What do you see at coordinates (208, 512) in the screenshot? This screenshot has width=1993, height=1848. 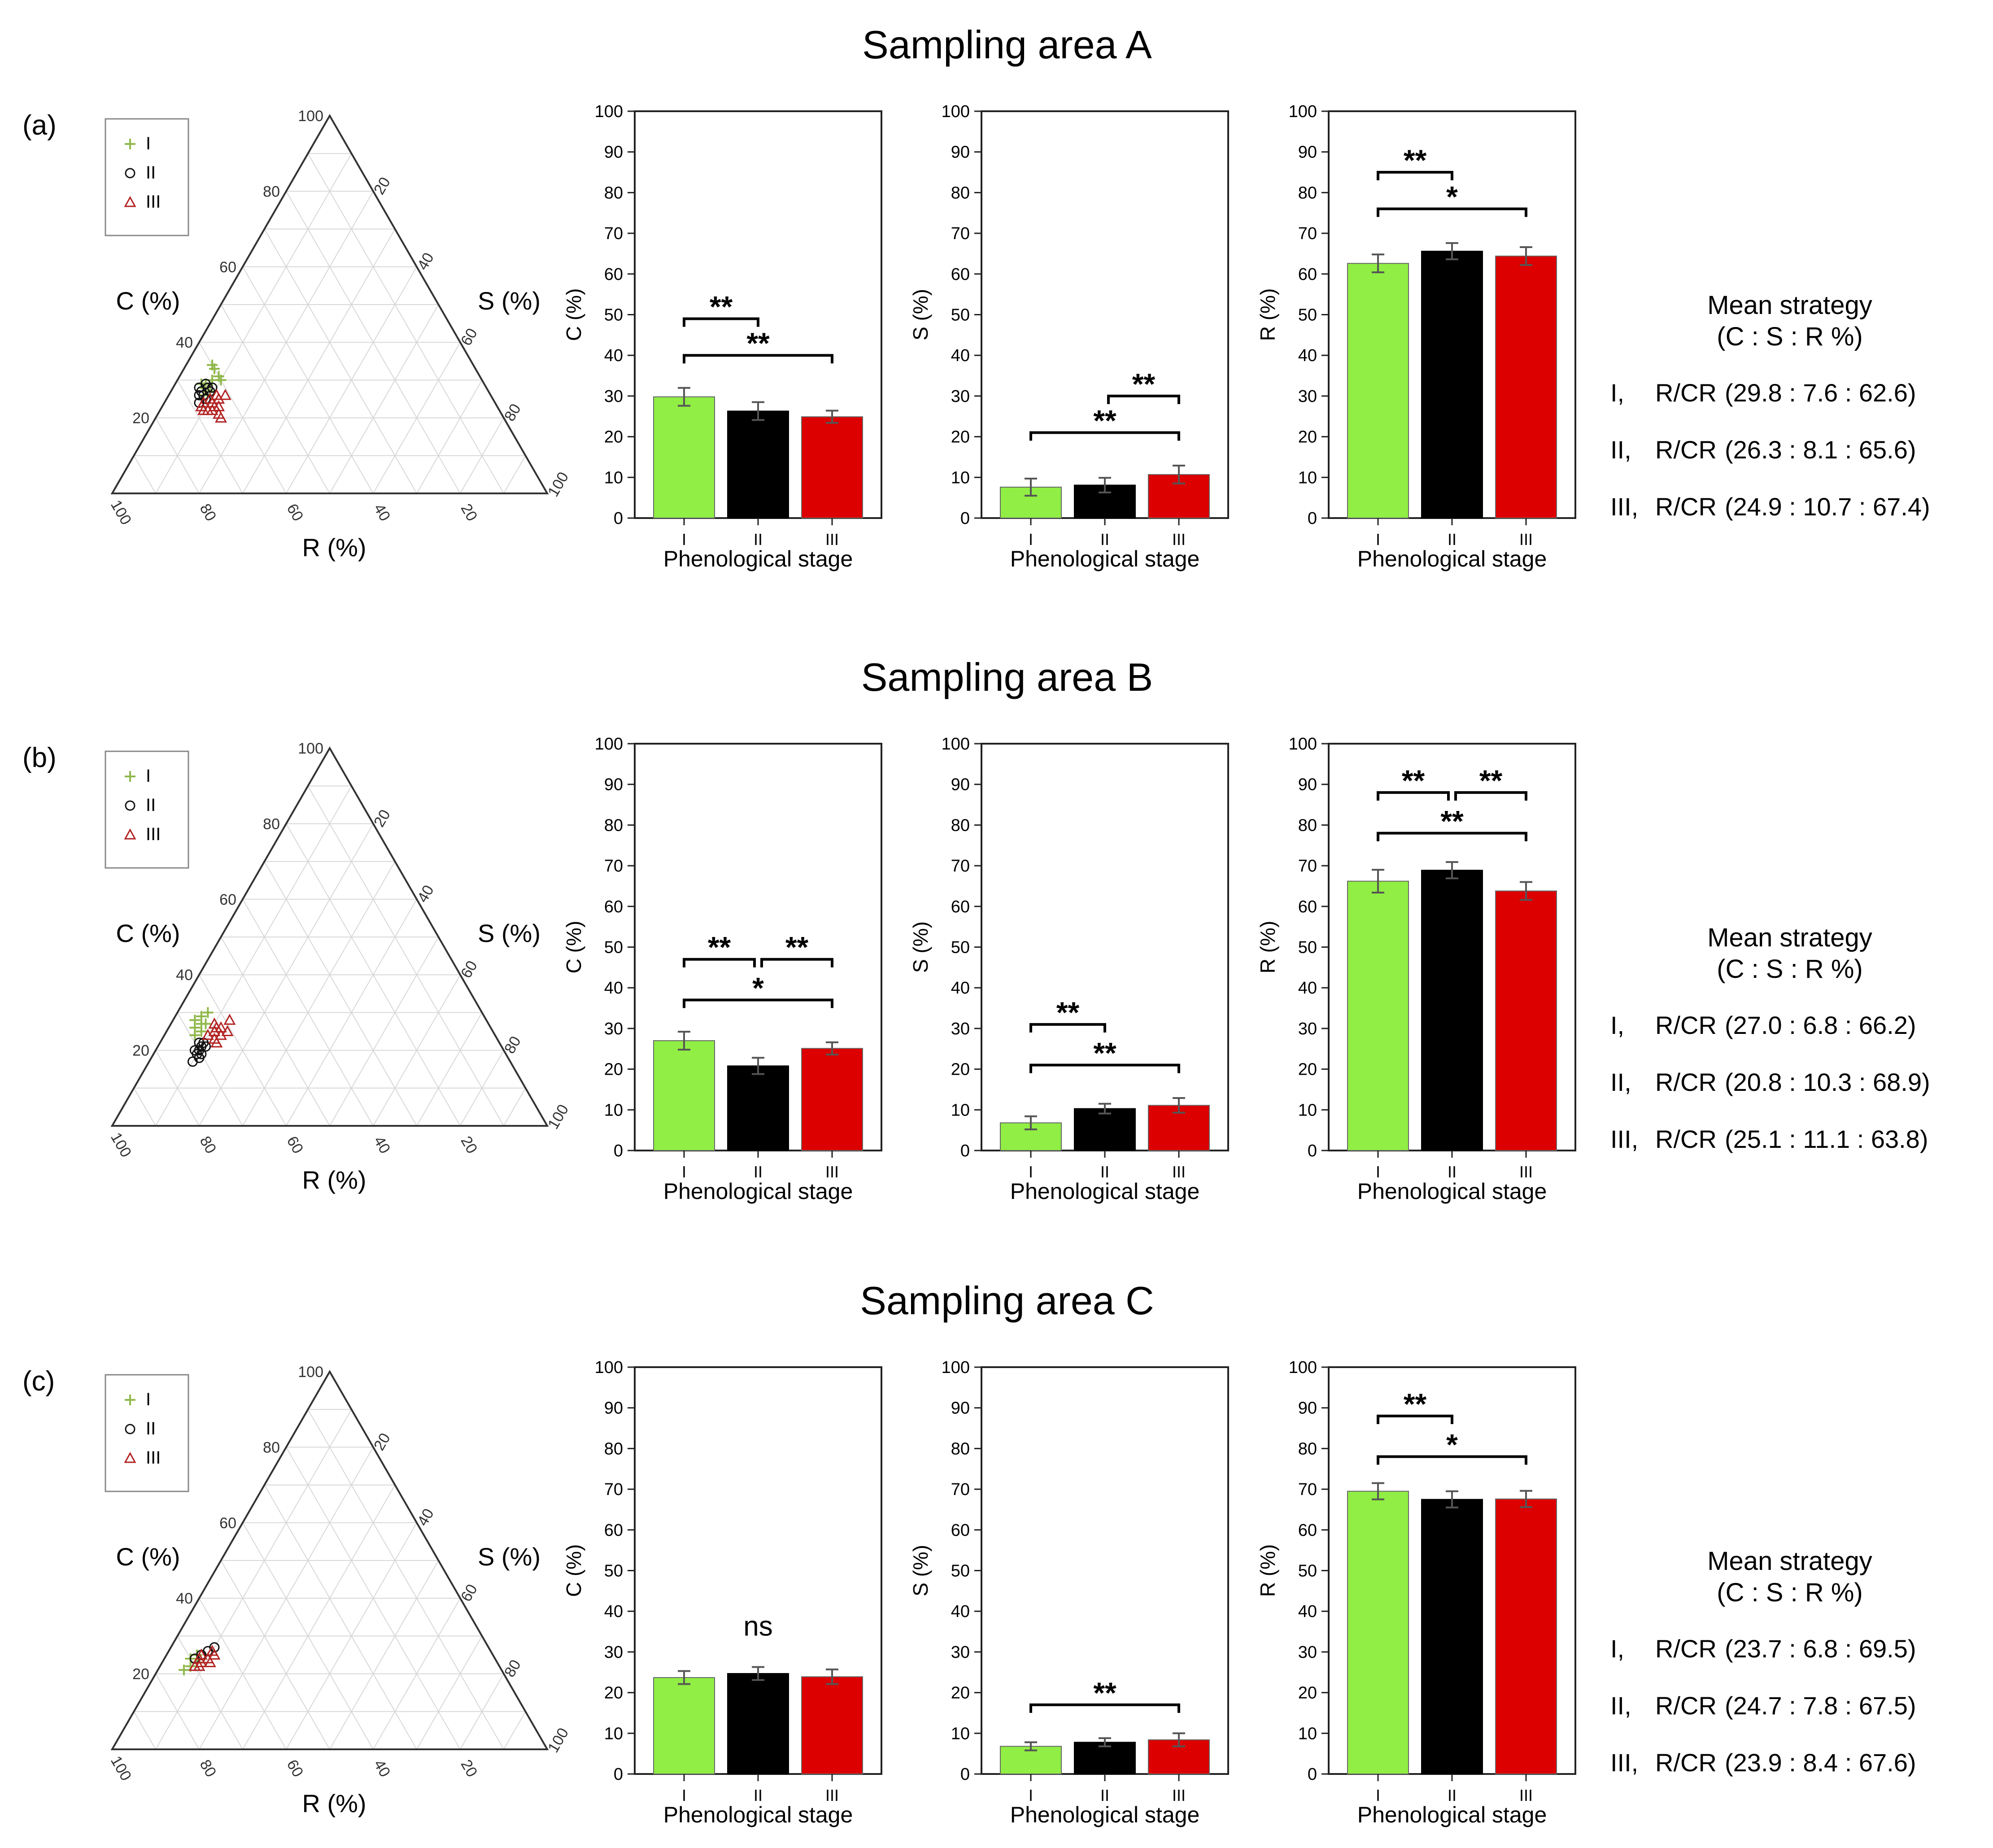 I see `bottom-tick-label: 80` at bounding box center [208, 512].